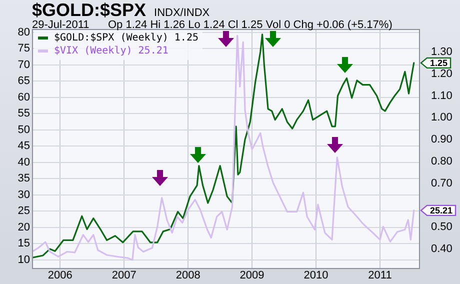 Image resolution: width=460 pixels, height=284 pixels. Describe the element at coordinates (24, 194) in the screenshot. I see `y-tick-label: 30` at that location.